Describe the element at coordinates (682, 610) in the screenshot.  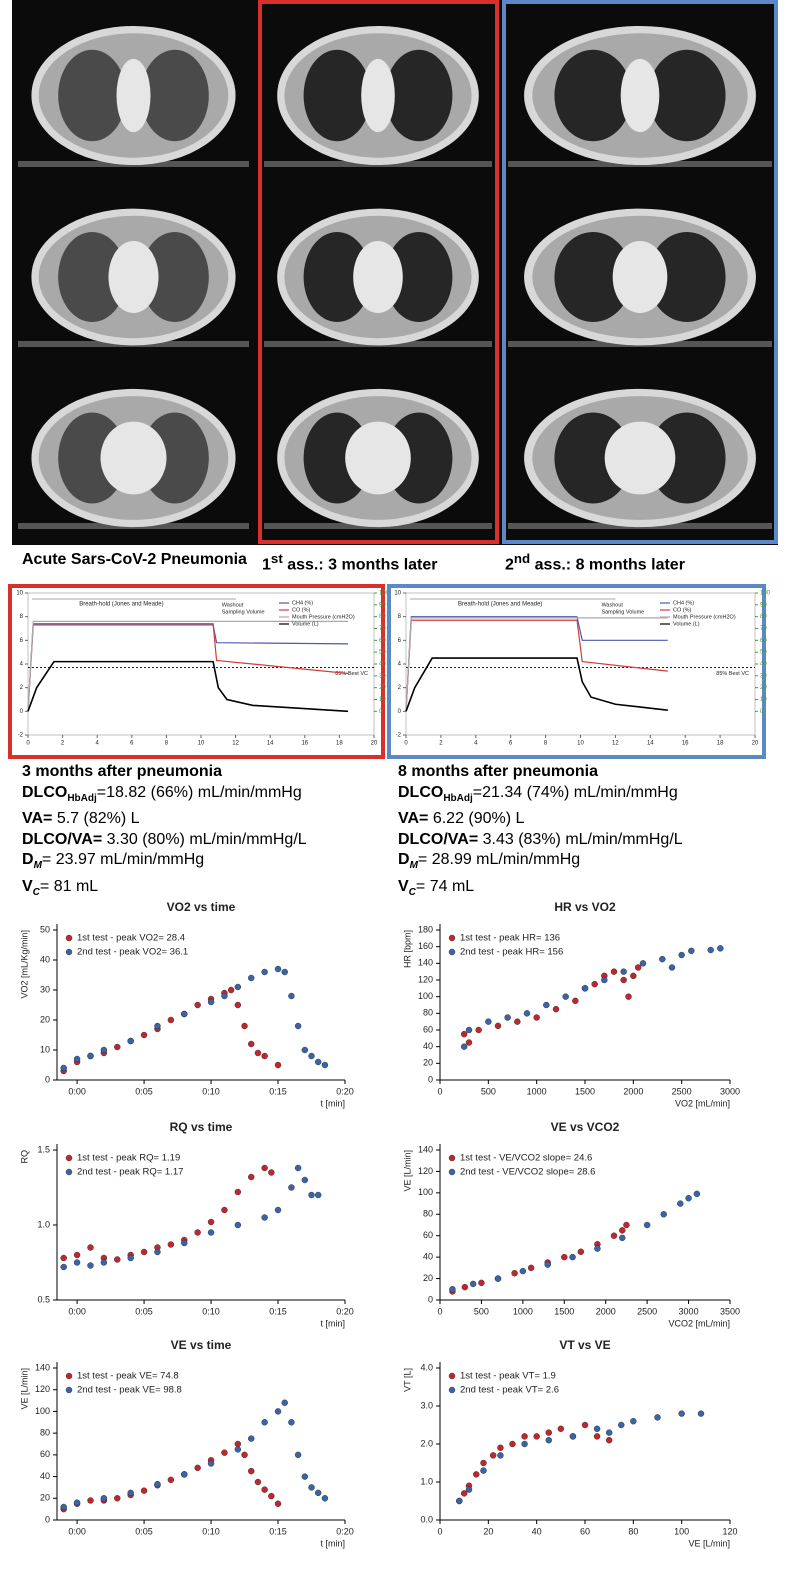
I see `legend-label: CO (%)` at that location.